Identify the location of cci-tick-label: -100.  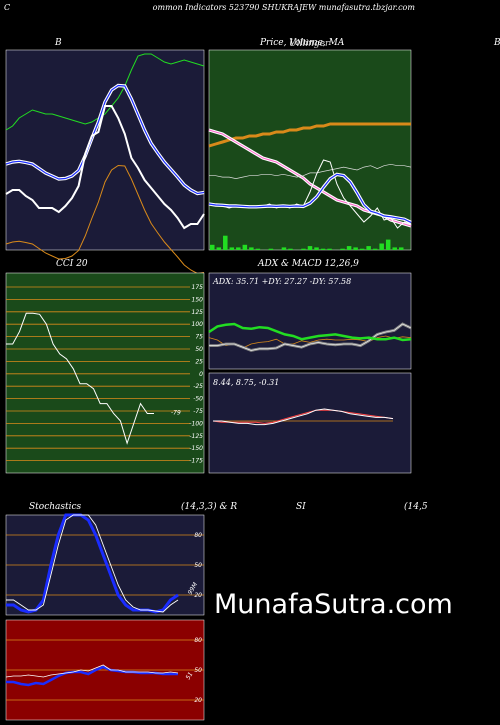
(196, 423).